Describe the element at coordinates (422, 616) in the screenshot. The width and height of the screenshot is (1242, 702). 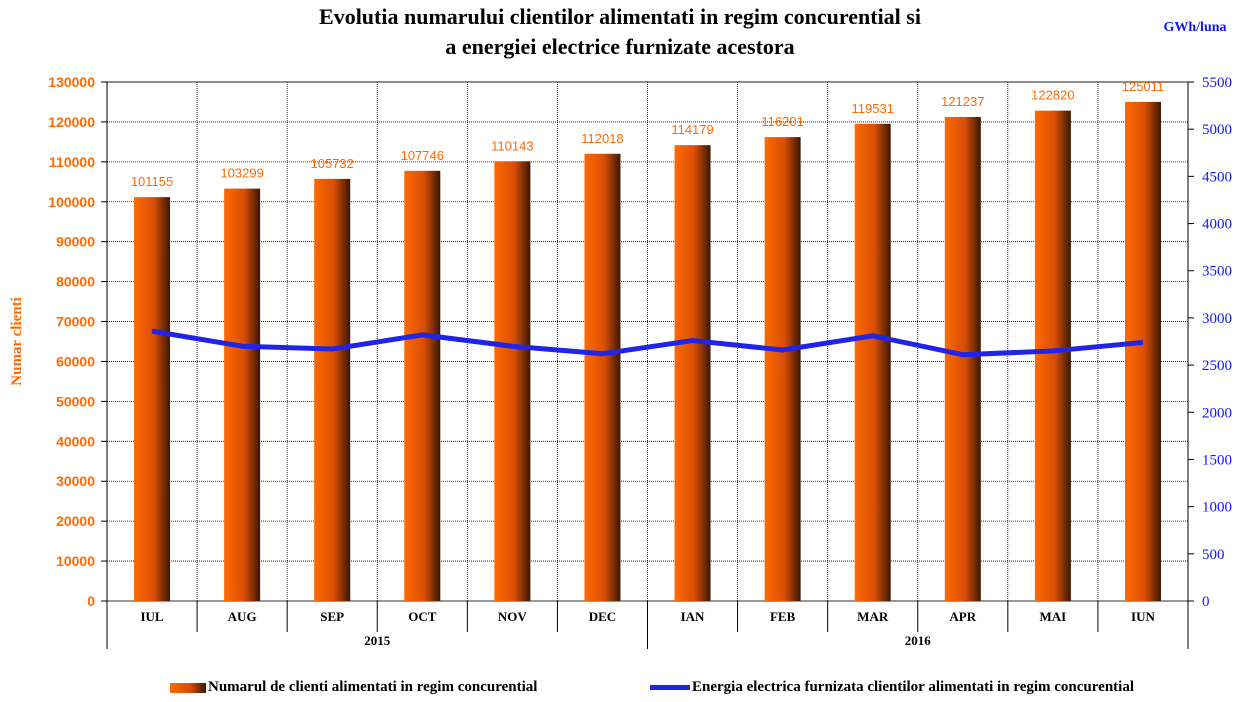
I see `x-tick-label-oct: OCT` at that location.